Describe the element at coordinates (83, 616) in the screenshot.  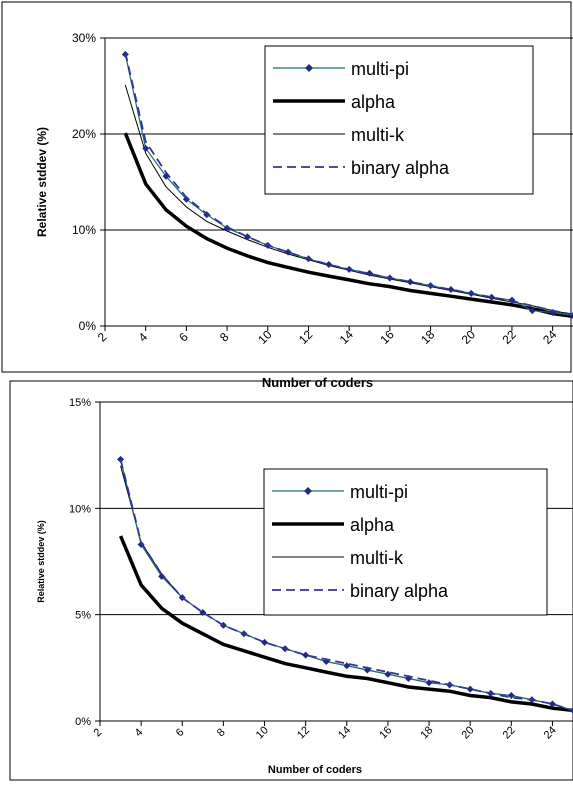
I see `y-tick-label: 5%` at that location.